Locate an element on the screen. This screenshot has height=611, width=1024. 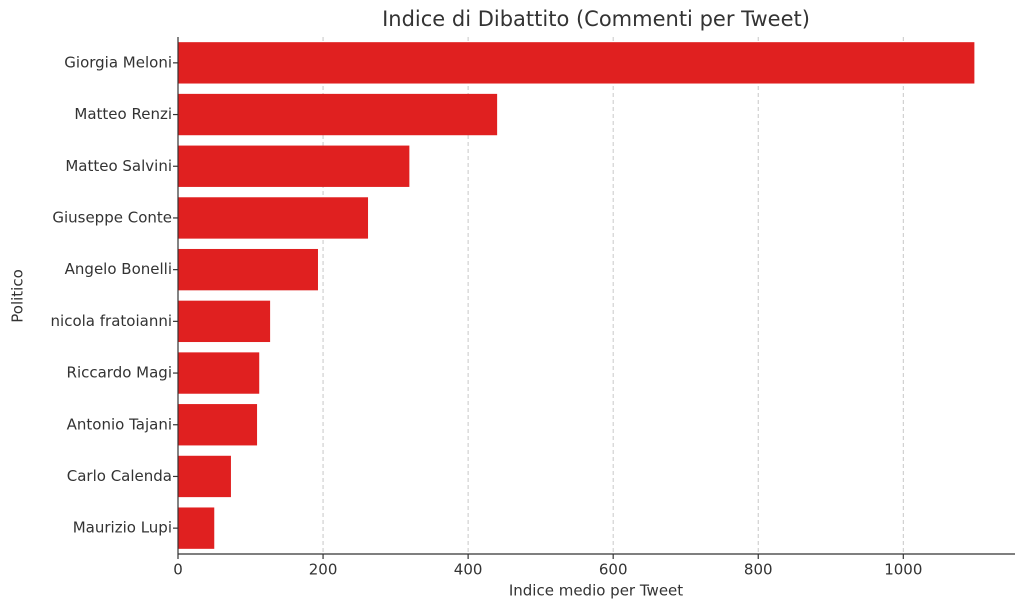
y-tick-label: Angelo Bonelli is located at coordinates (118, 269).